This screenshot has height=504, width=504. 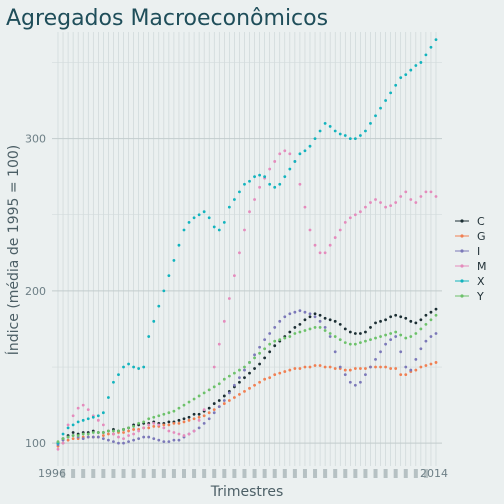 I want to click on legend-item-C: C, so click(x=470, y=221).